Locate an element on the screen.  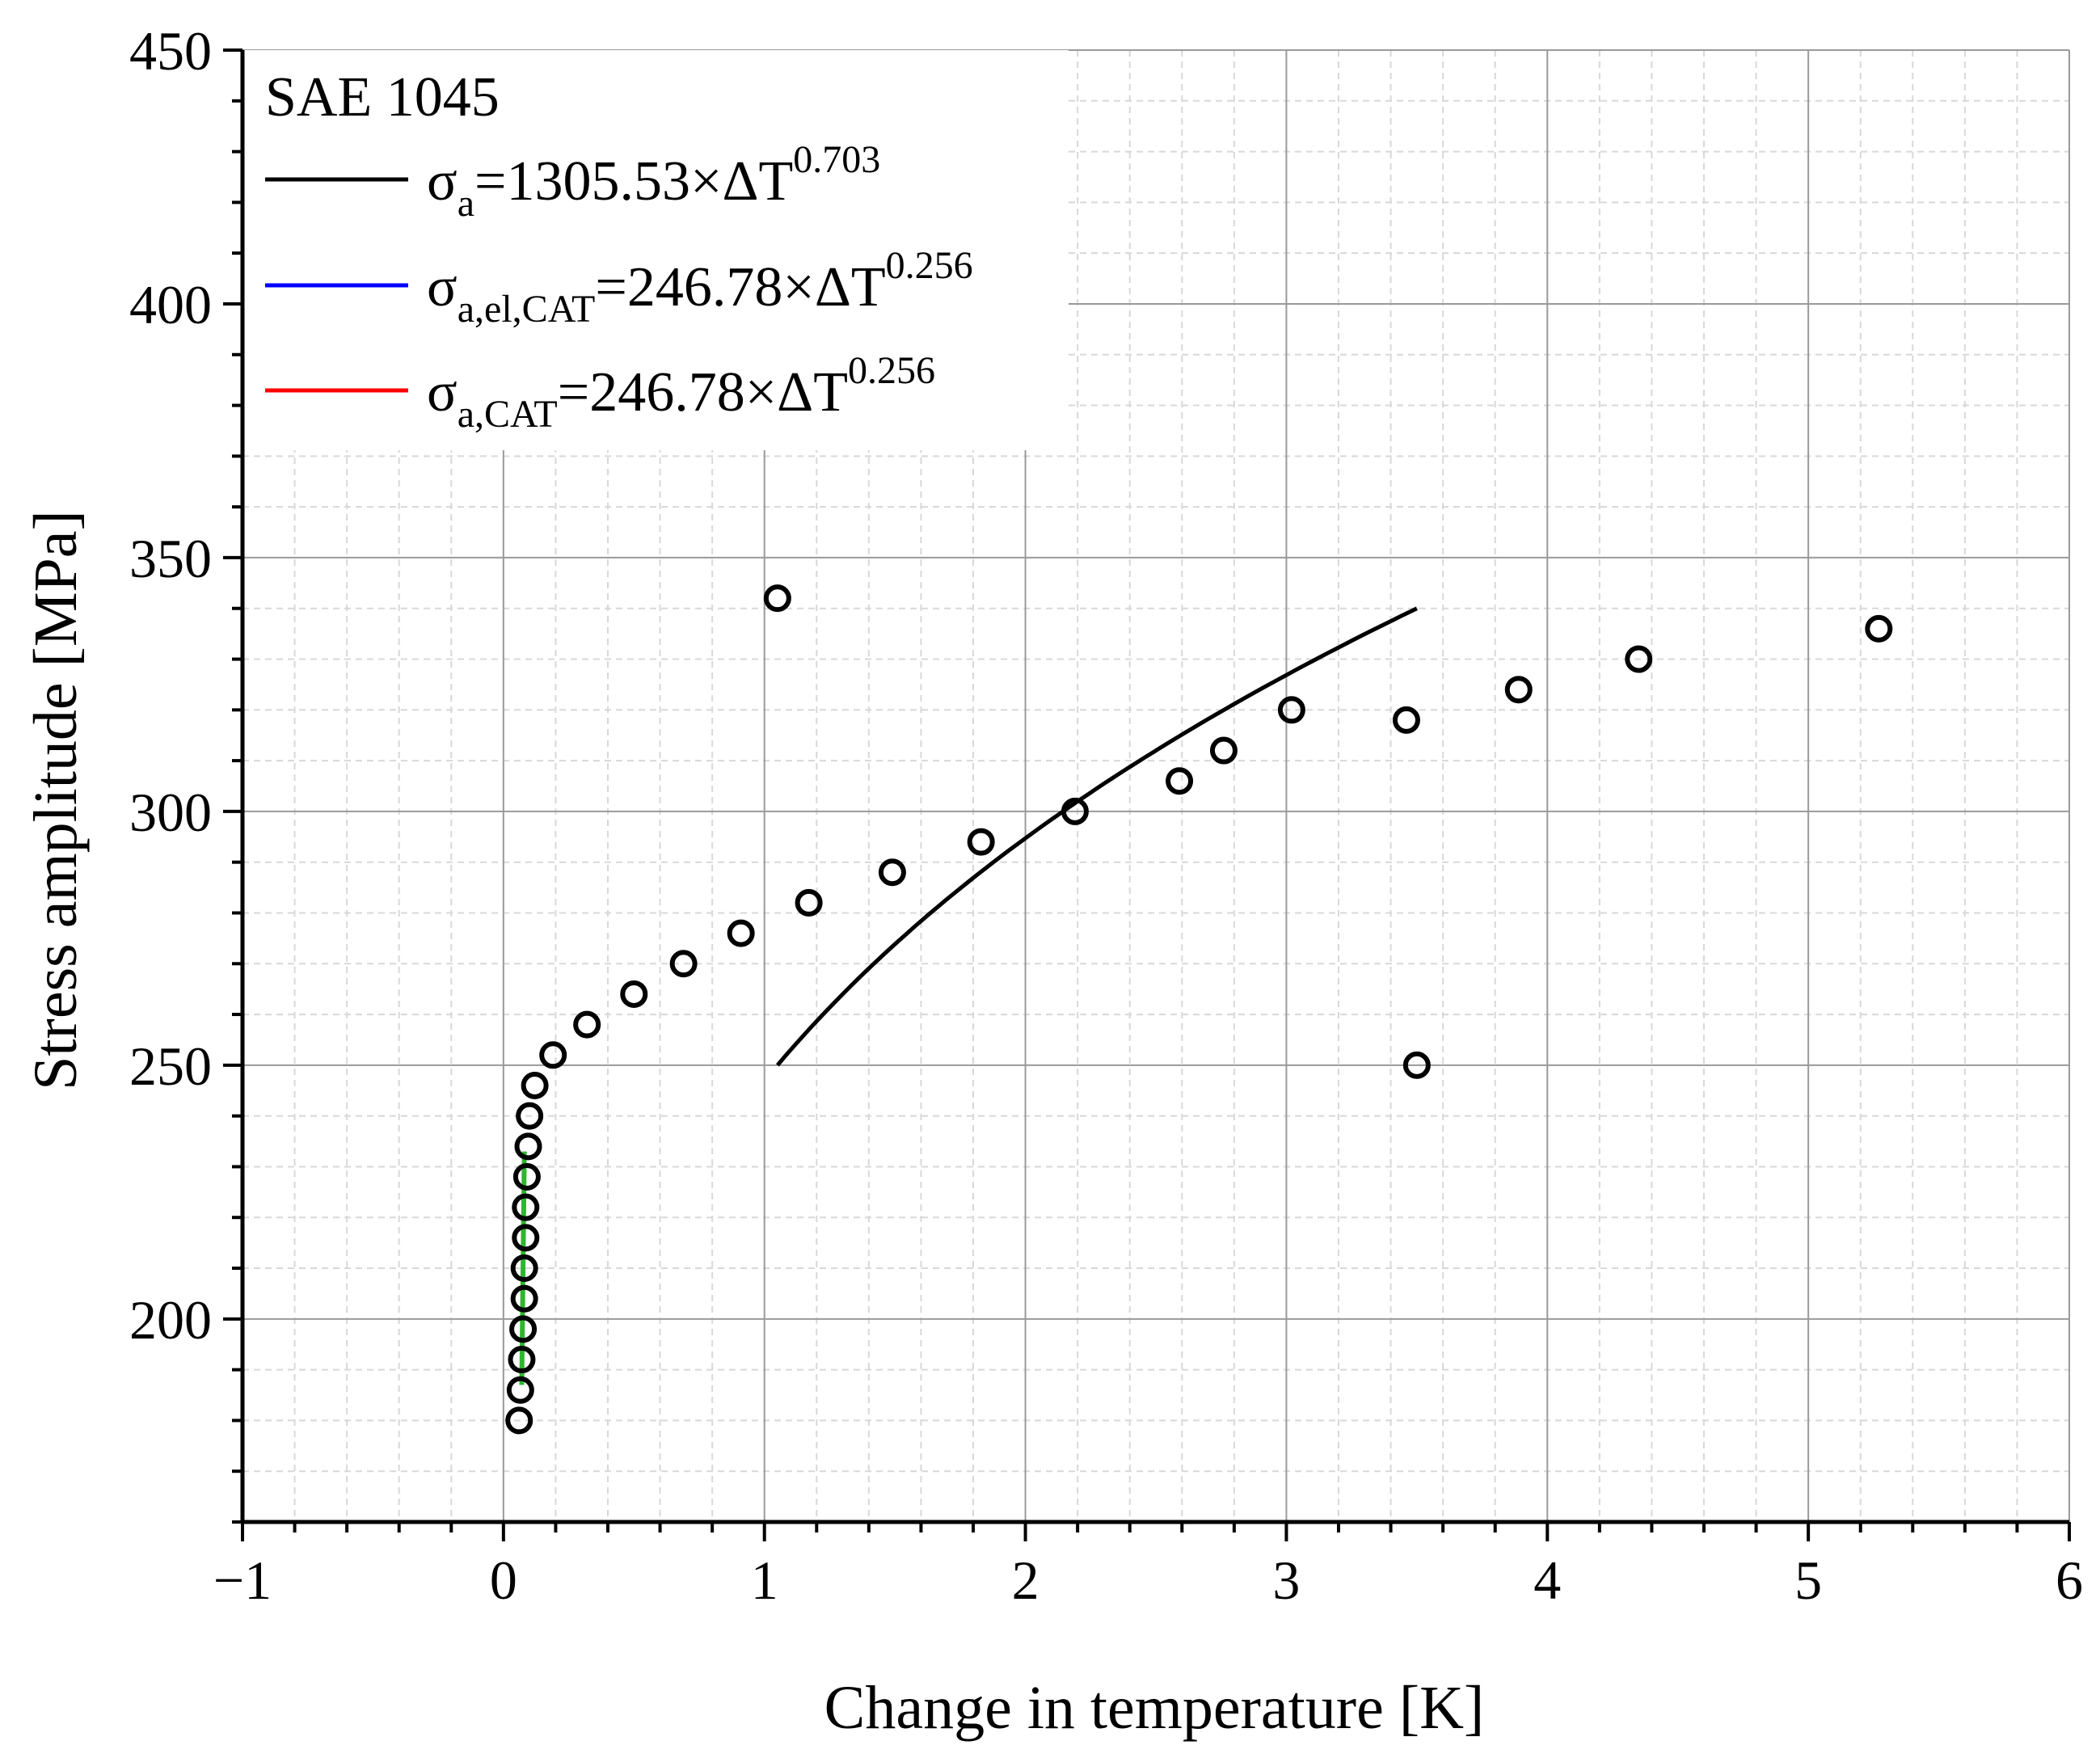
x-tick-label: −1 is located at coordinates (243, 1580).